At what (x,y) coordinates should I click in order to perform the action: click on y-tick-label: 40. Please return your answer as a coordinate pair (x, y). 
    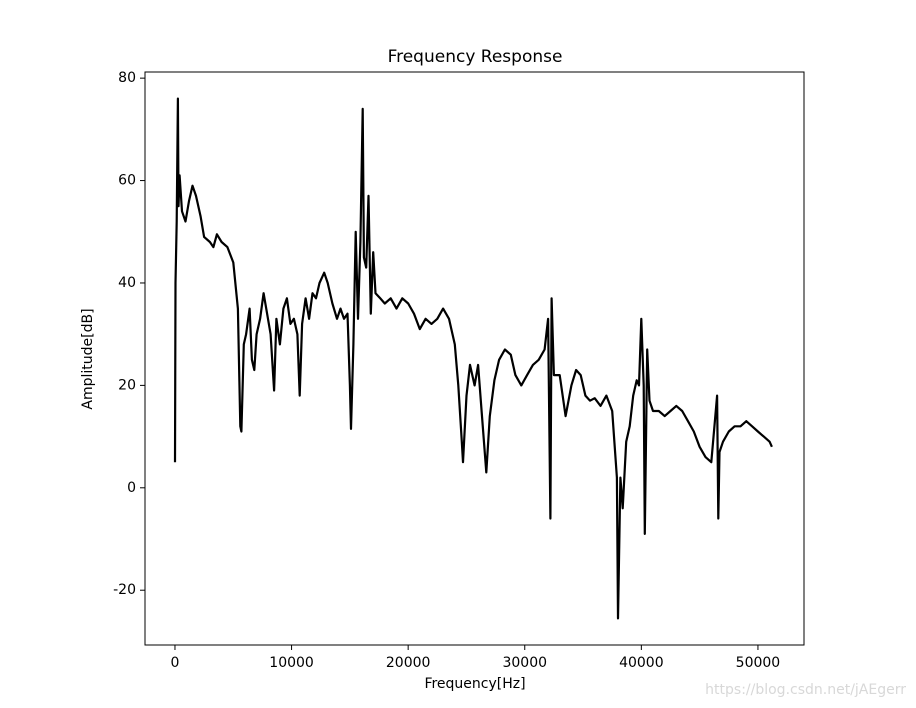
    Looking at the image, I should click on (127, 283).